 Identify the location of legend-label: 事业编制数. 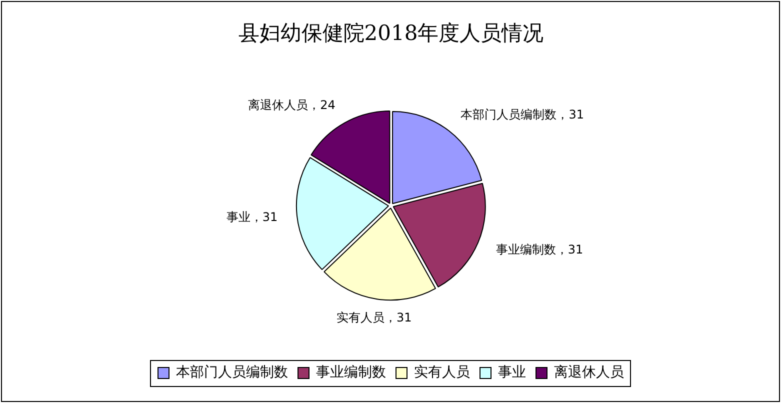
(351, 372).